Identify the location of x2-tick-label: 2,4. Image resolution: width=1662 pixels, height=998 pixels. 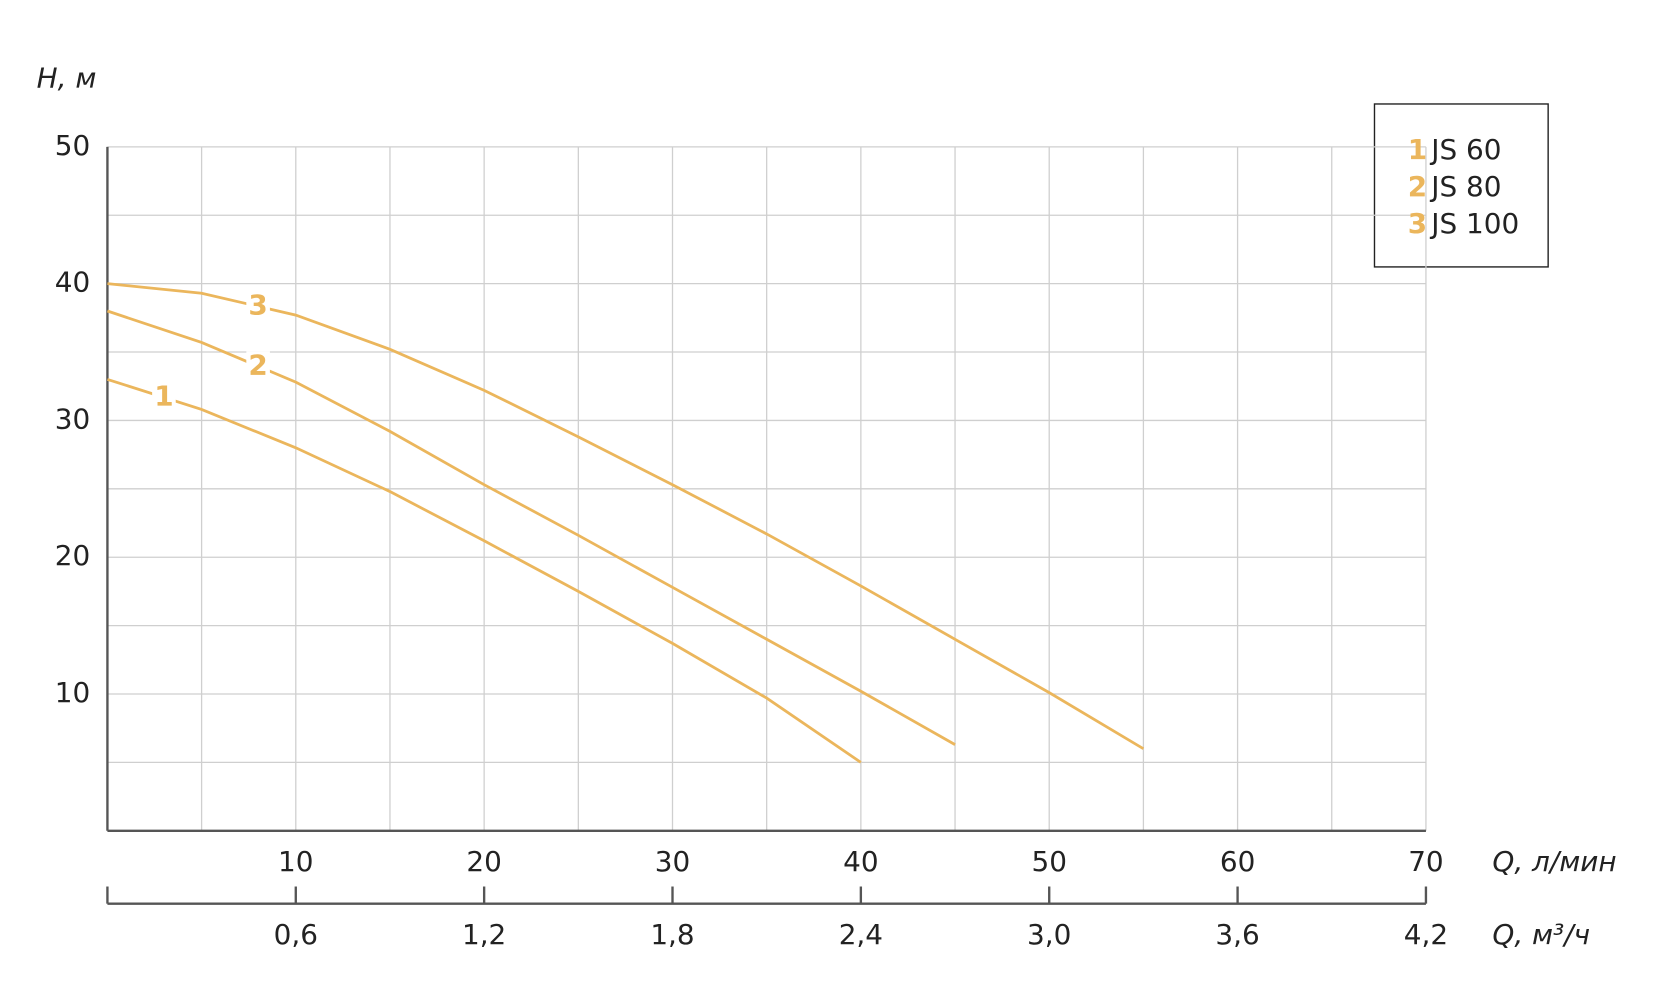
(861, 934).